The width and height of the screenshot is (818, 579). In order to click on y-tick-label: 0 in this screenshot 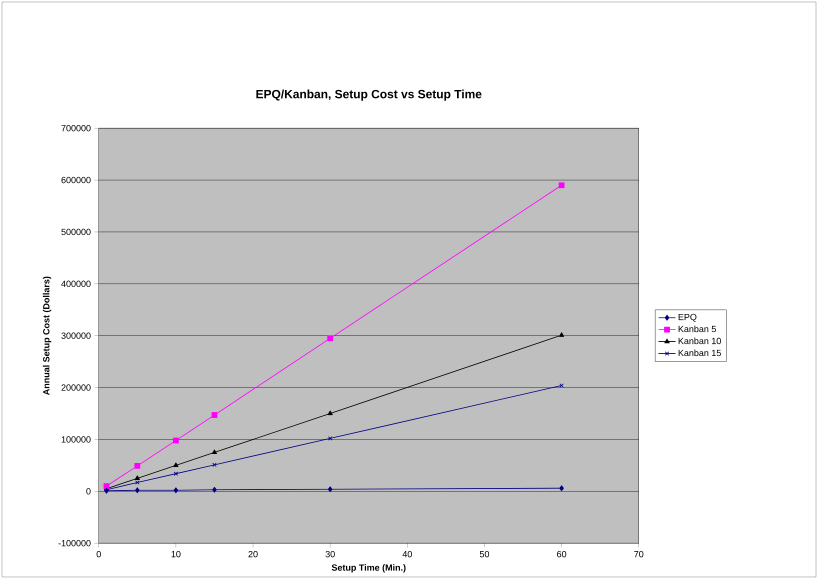, I will do `click(88, 491)`.